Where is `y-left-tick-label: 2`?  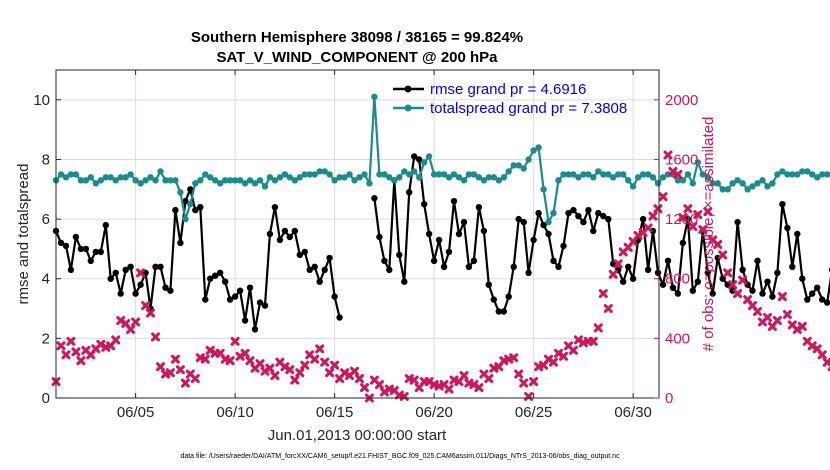
y-left-tick-label: 2 is located at coordinates (46, 338).